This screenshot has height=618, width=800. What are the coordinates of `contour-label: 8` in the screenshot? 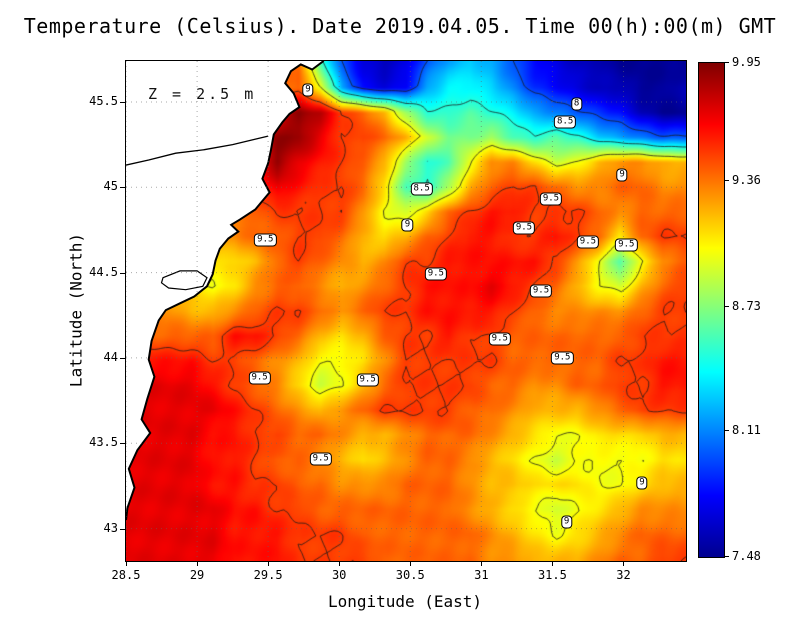 It's located at (576, 104).